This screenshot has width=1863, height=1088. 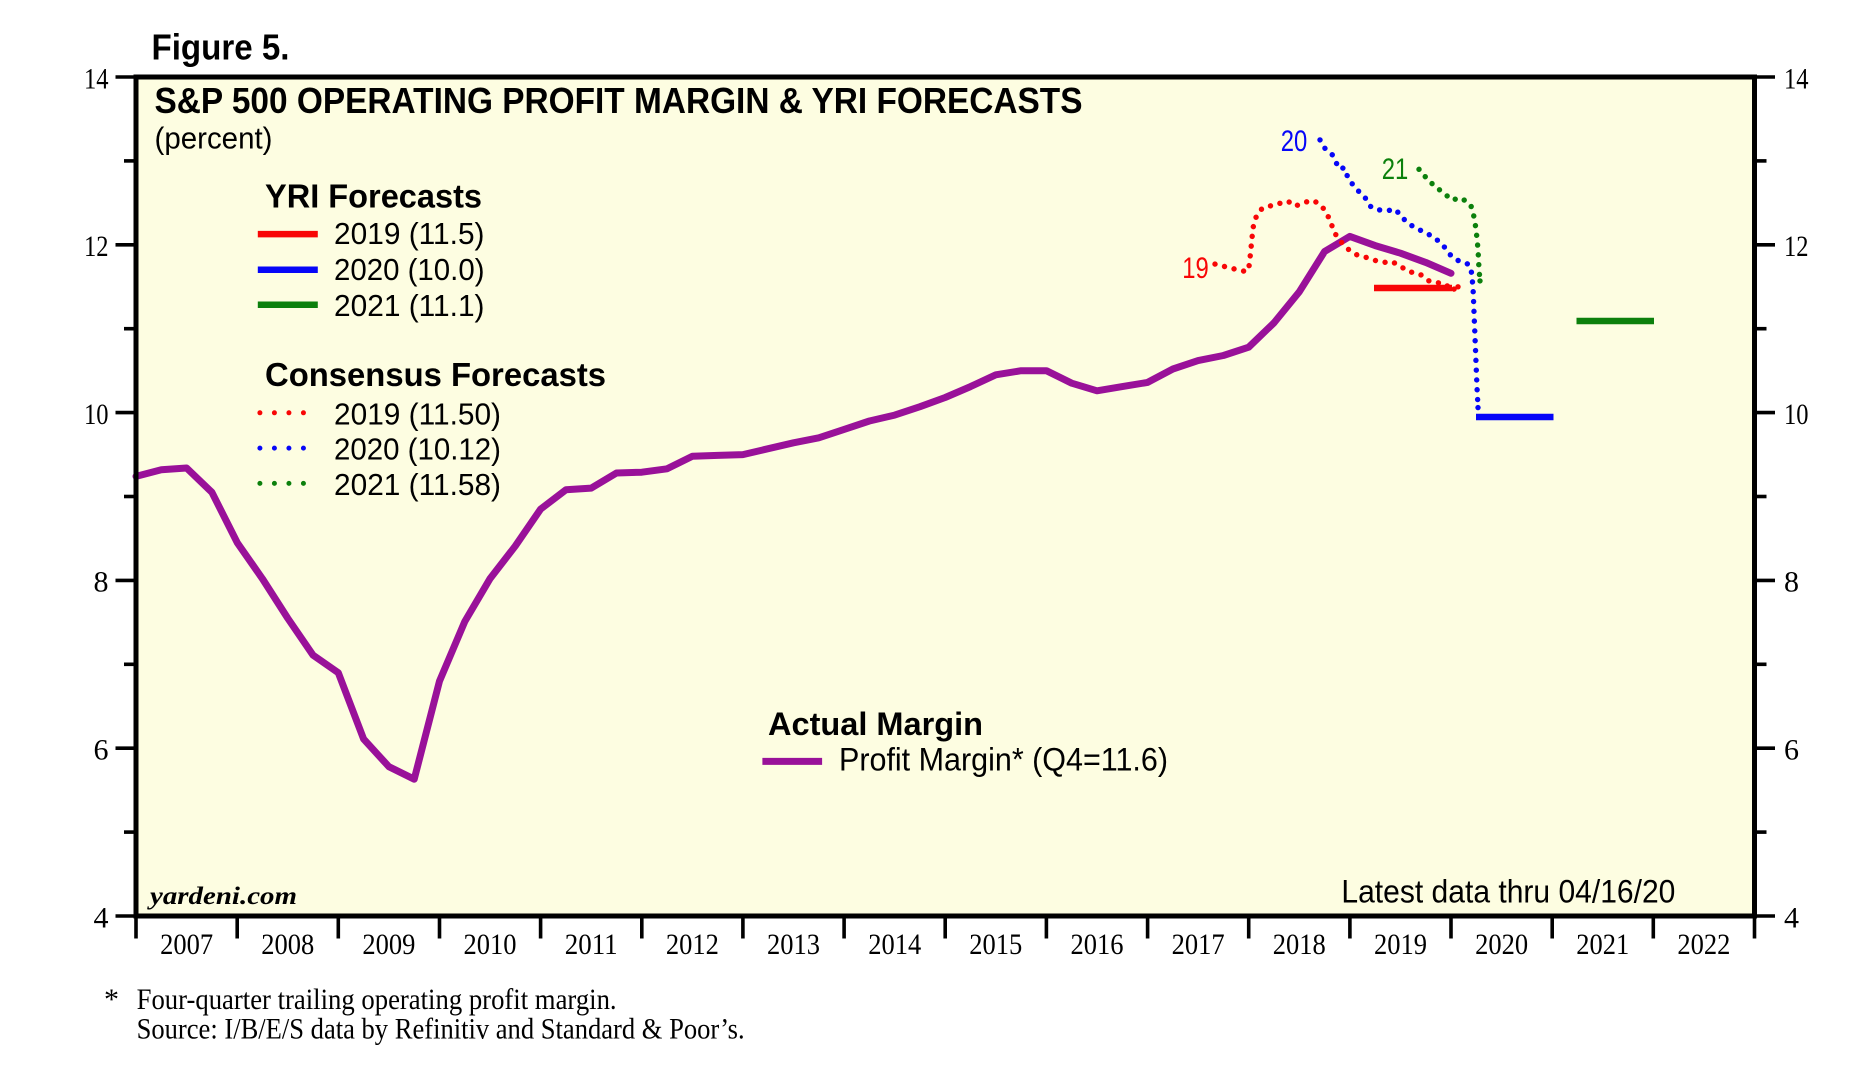 I want to click on svg-text: 2011, so click(x=591, y=944).